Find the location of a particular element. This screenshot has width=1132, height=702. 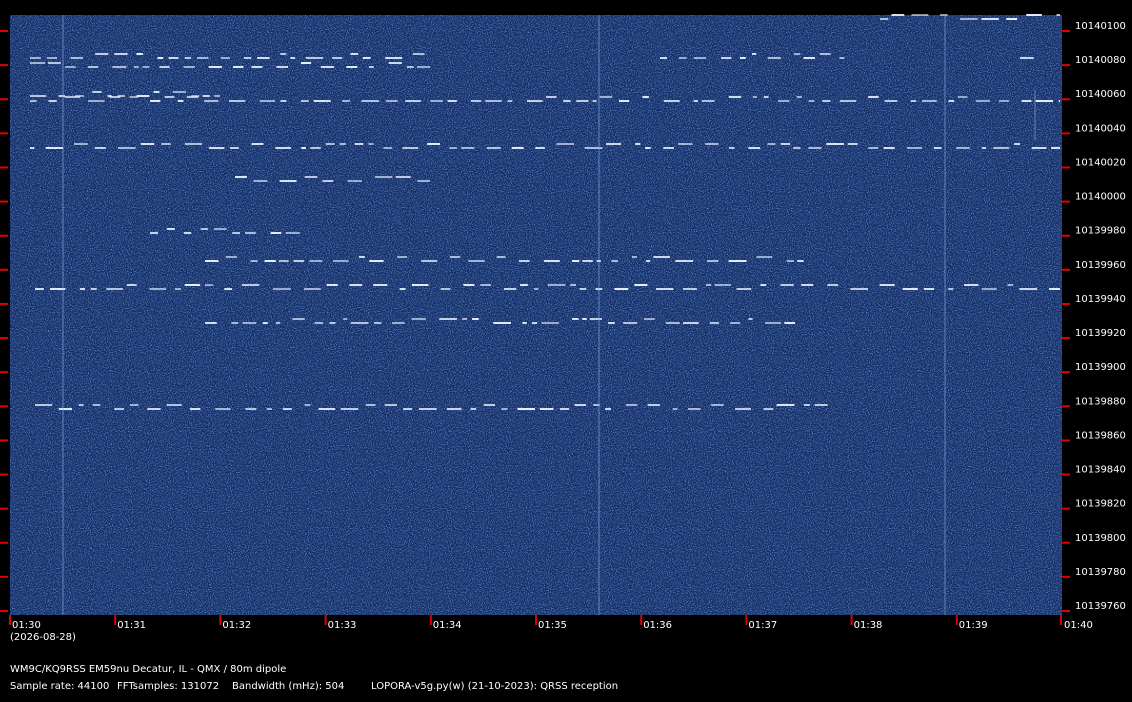

vertical-streak is located at coordinates (63, 315).